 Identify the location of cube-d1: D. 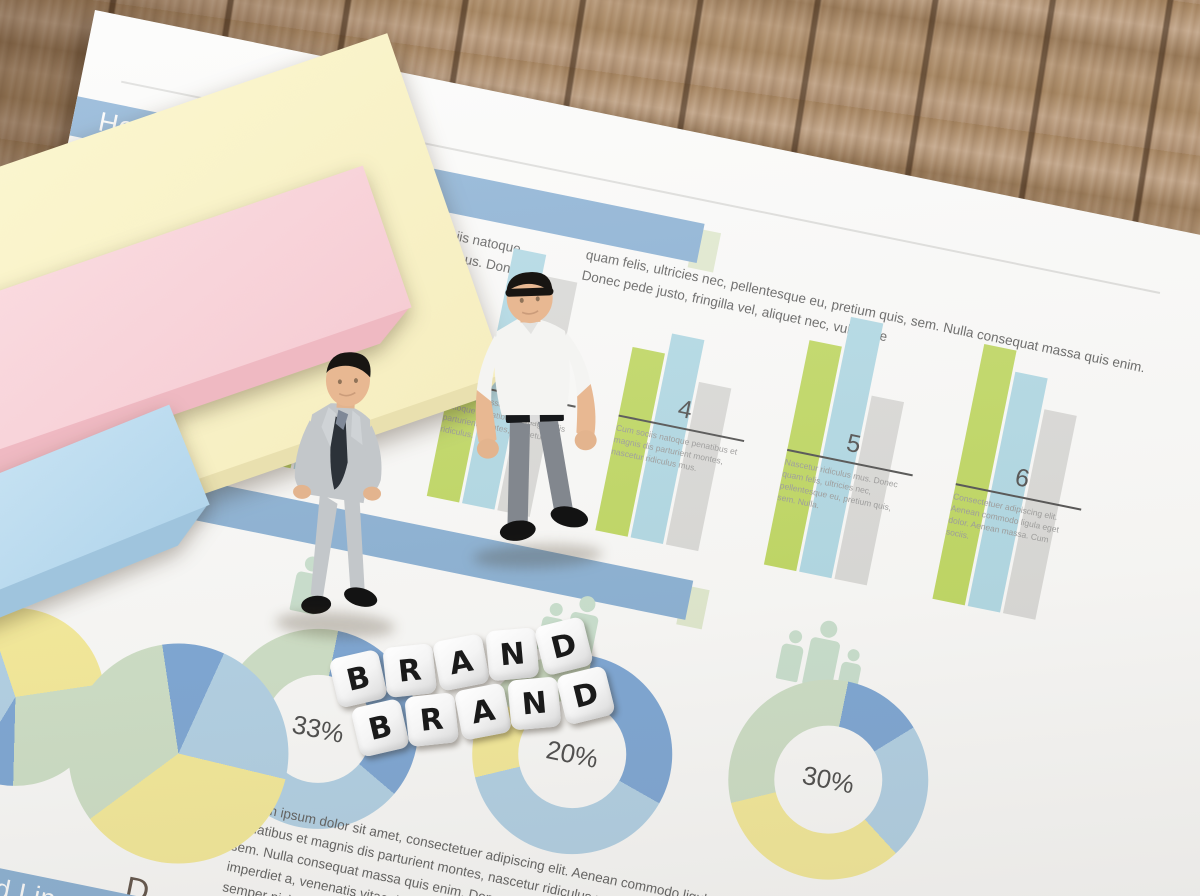
(564, 646).